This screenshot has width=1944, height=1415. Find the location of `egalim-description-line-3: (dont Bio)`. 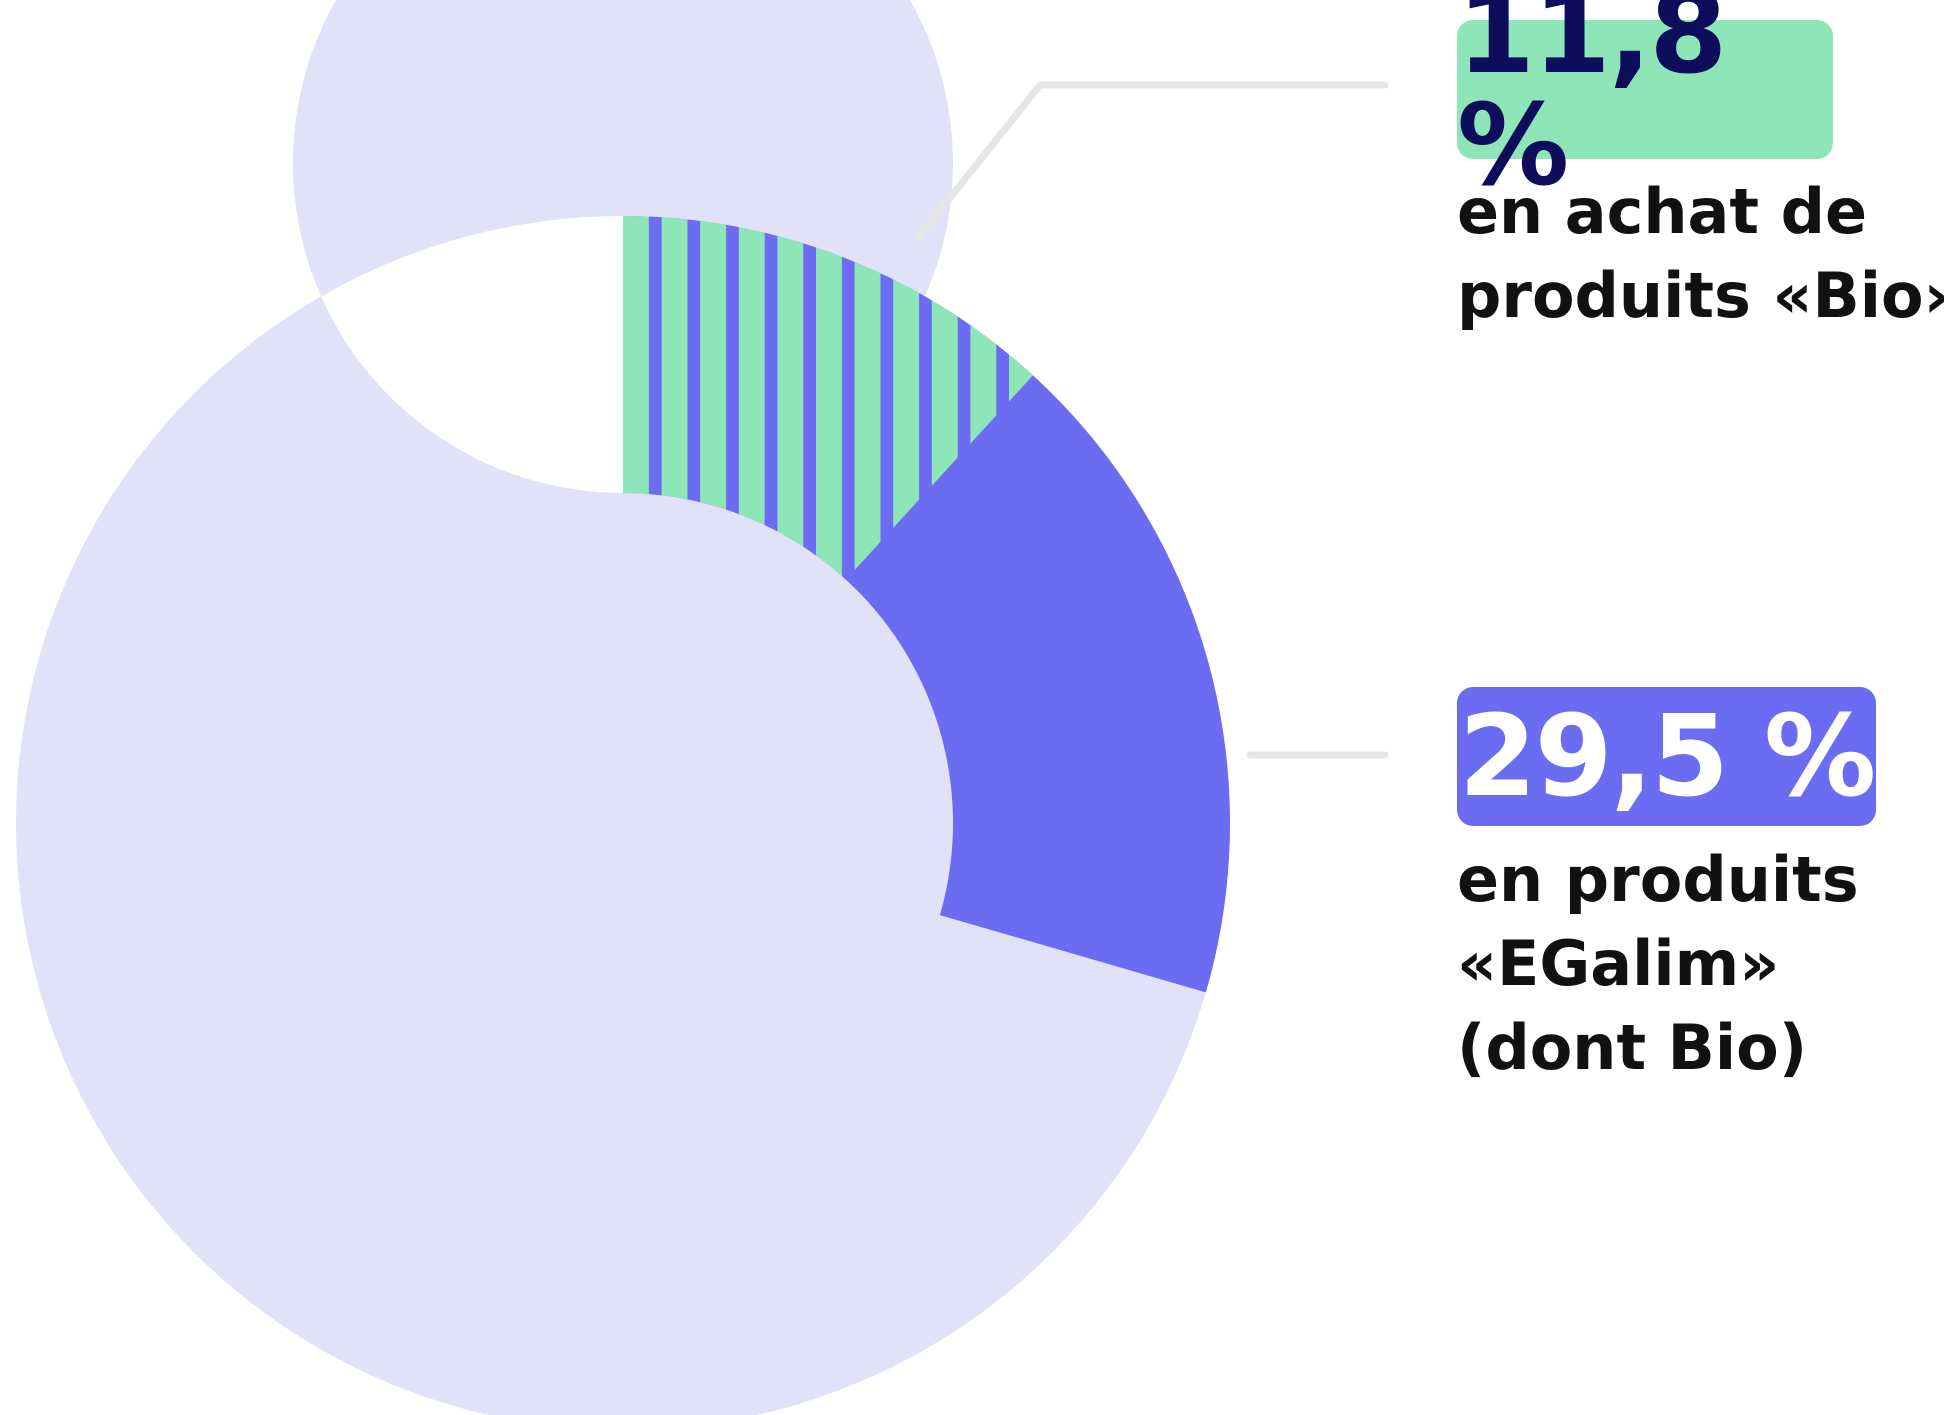

egalim-description-line-3: (dont Bio) is located at coordinates (1632, 1047).